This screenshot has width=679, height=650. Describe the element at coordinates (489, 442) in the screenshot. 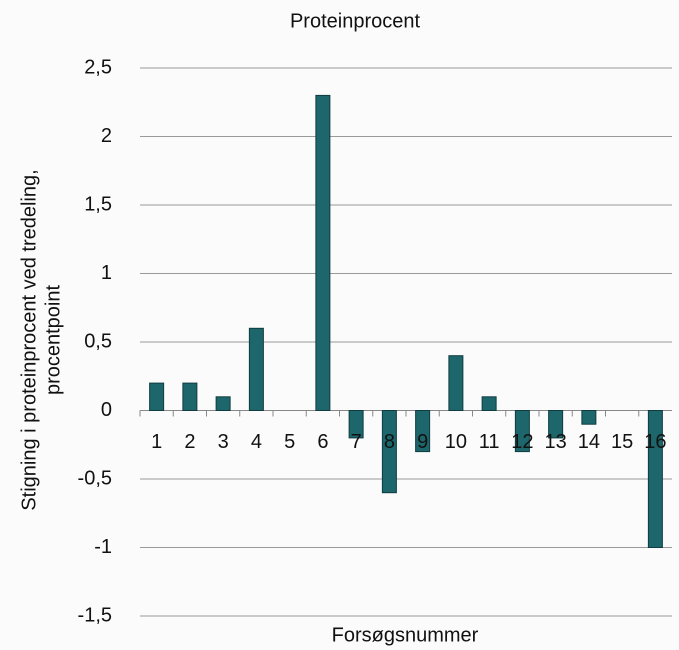

I see `x-tick-label: 11` at that location.